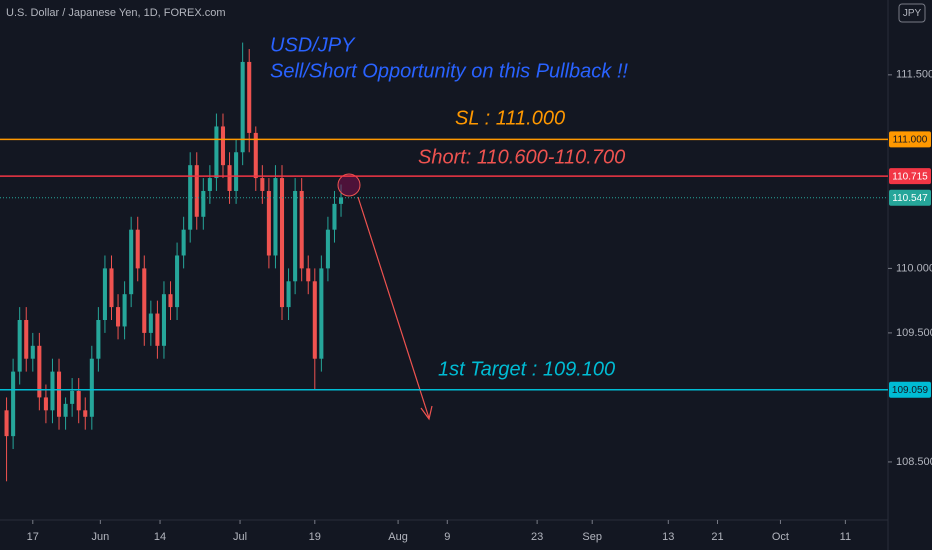 This screenshot has width=932, height=550. Describe the element at coordinates (510, 118) in the screenshot. I see `stop-loss-note: SL : 111.000` at that location.